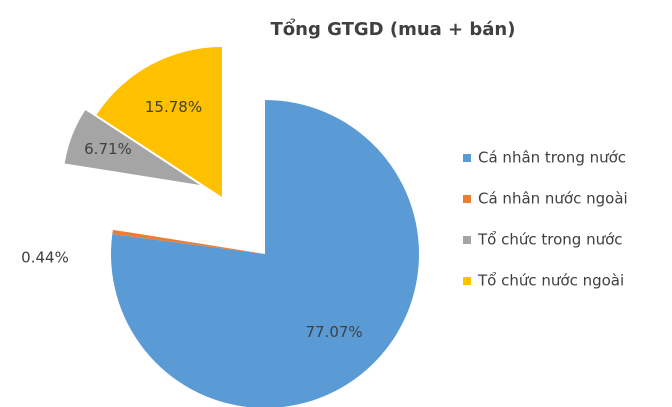  I want to click on data-label: 15.78%, so click(173, 107).